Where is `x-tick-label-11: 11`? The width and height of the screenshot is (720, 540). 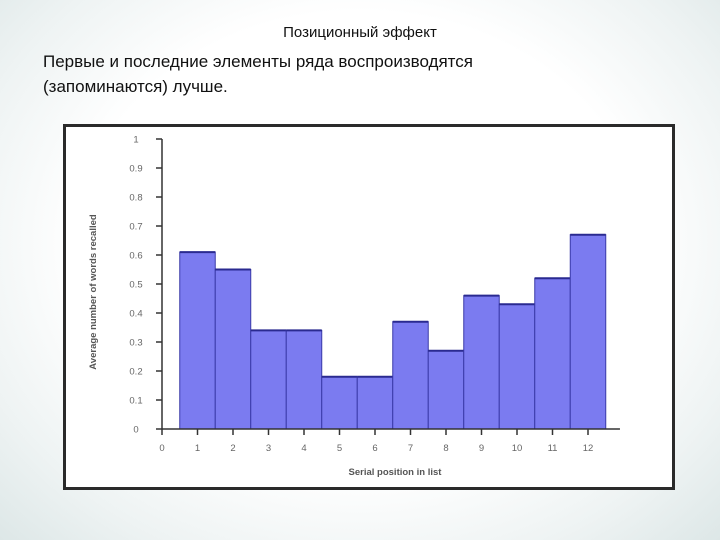
x-tick-label-11: 11 is located at coordinates (553, 448).